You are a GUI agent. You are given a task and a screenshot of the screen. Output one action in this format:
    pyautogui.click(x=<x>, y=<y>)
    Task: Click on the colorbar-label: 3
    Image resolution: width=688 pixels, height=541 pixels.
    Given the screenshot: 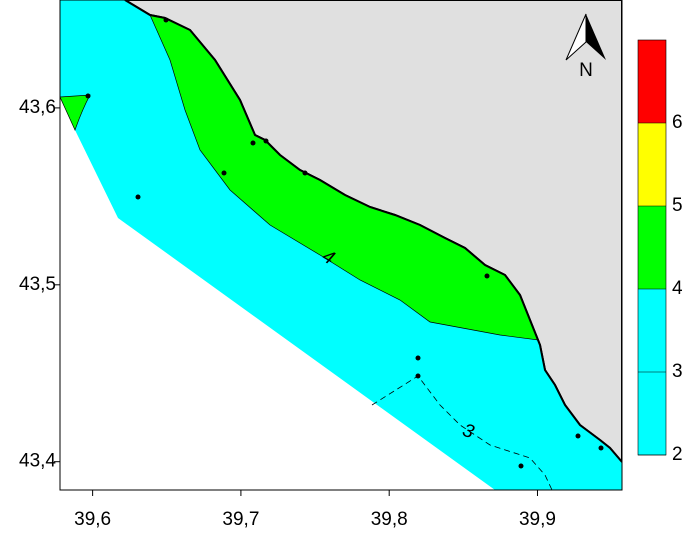 What is the action you would take?
    pyautogui.click(x=677, y=371)
    